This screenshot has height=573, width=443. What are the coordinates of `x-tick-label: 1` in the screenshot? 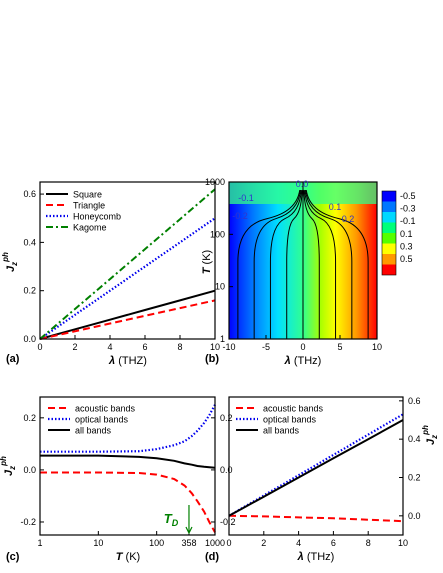 It's located at (39, 543).